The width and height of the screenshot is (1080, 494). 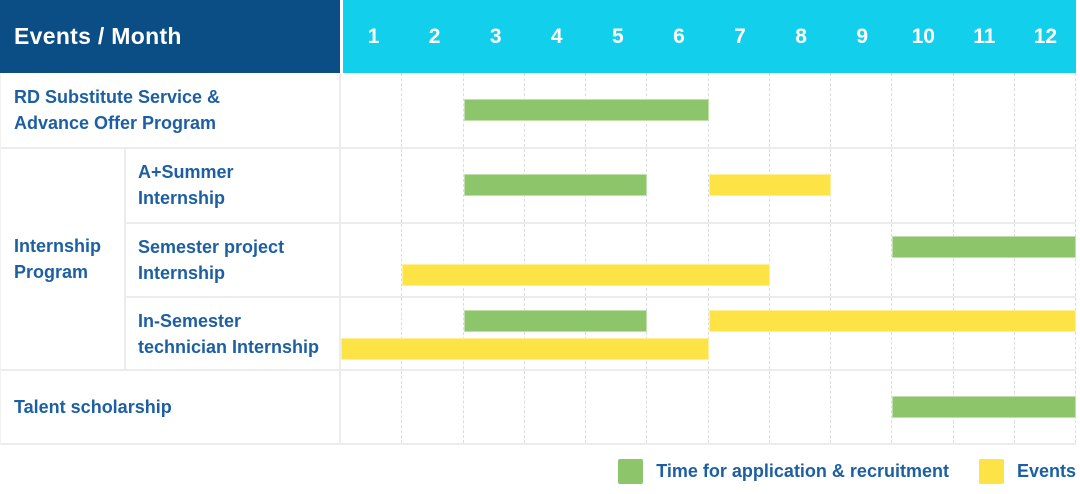 I want to click on subrow-label-cell: Semester project Internship, so click(x=233, y=260).